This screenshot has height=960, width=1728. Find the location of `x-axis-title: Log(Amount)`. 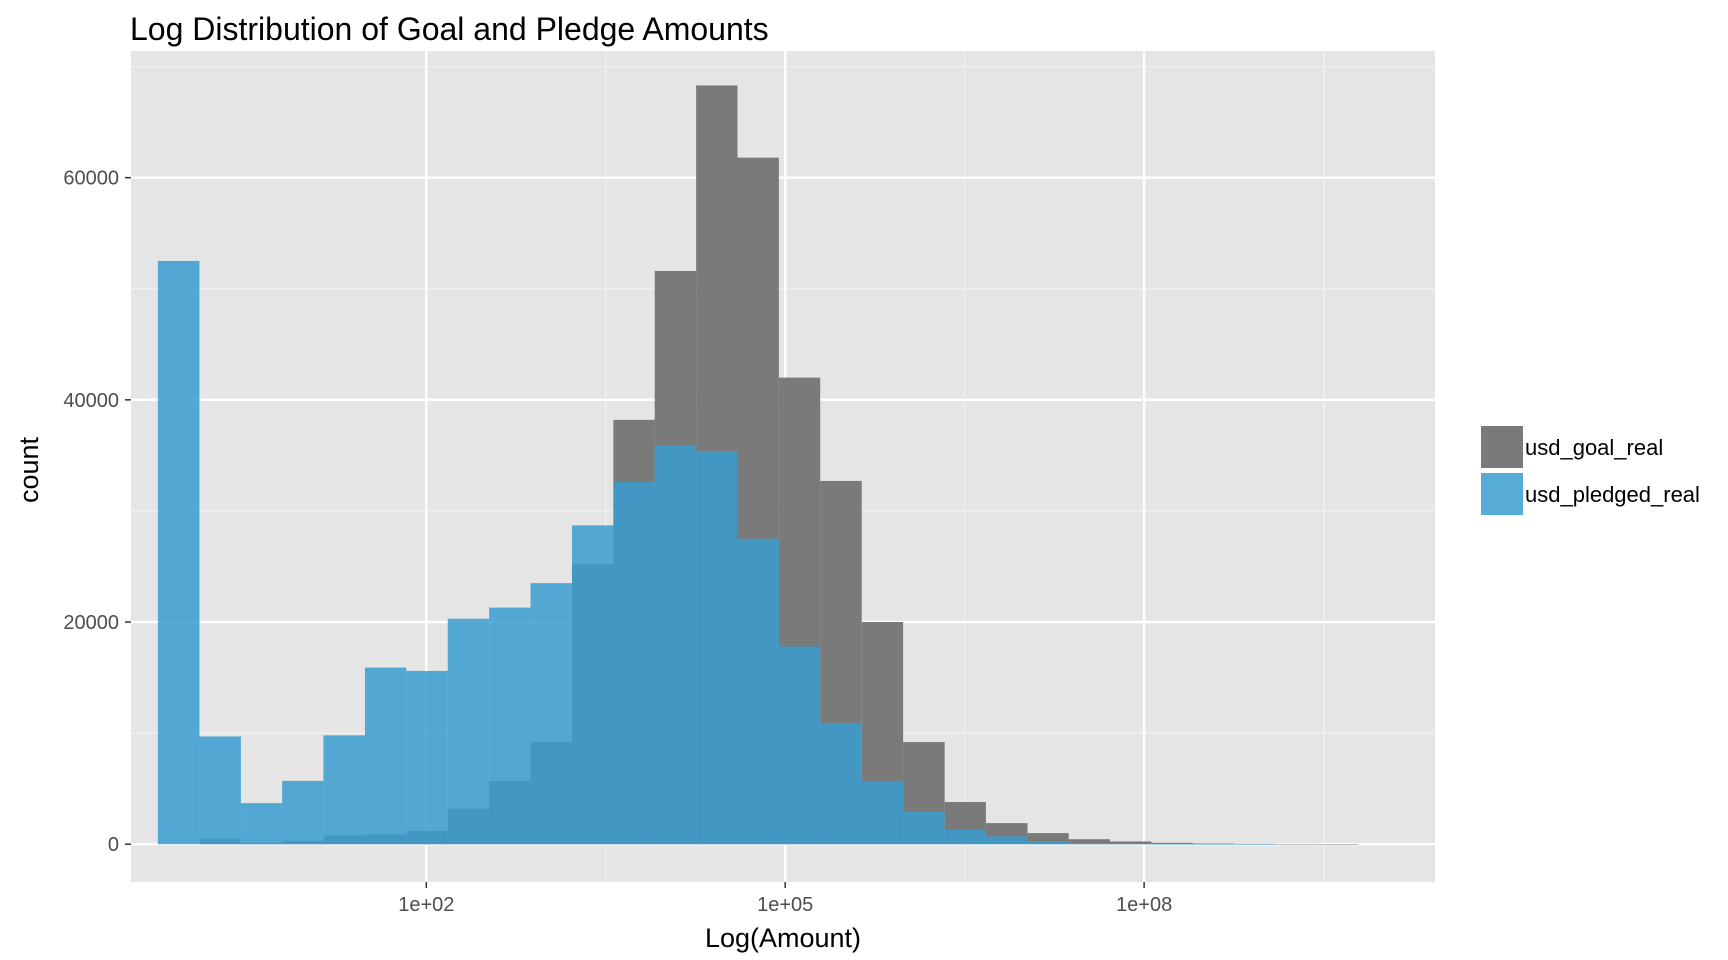

x-axis-title: Log(Amount) is located at coordinates (783, 938).